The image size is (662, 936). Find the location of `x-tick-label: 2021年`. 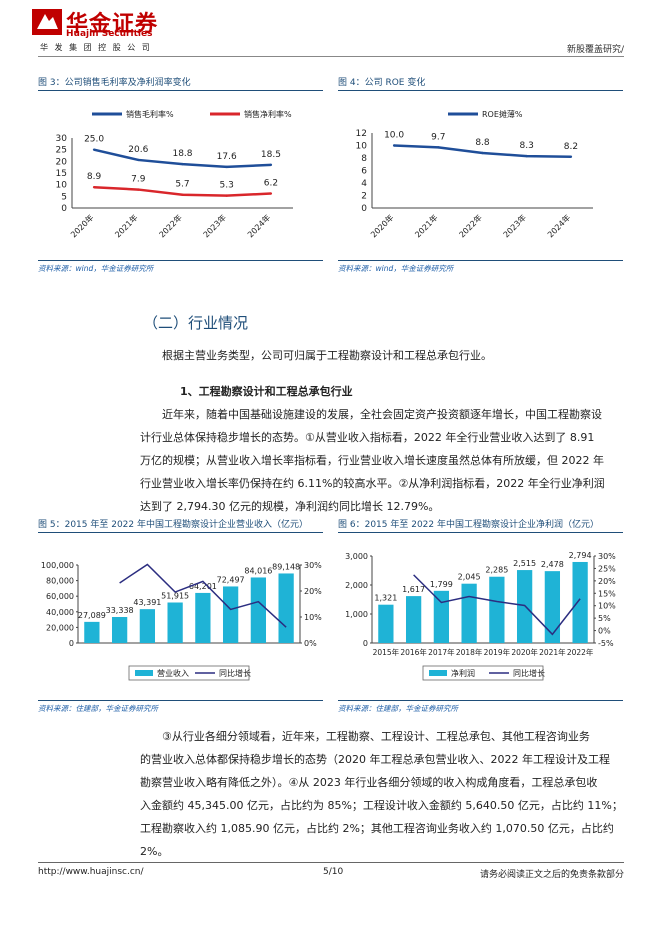

x-tick-label: 2021年 is located at coordinates (426, 225).